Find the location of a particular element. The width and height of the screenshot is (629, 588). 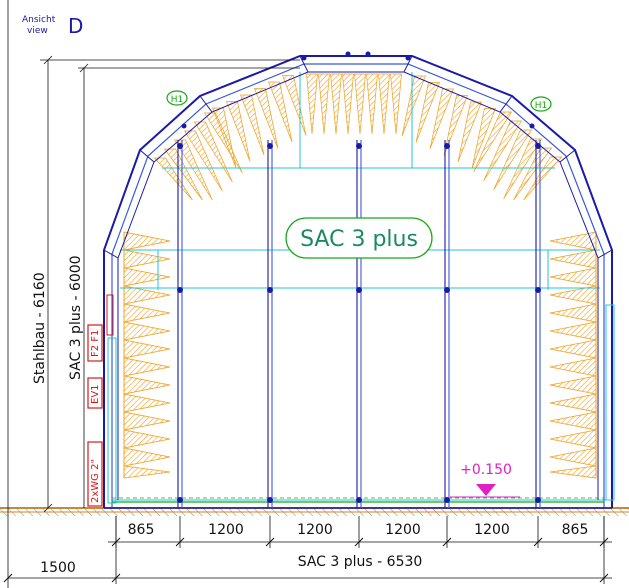

absorbers-roof is located at coordinates (358, 137).